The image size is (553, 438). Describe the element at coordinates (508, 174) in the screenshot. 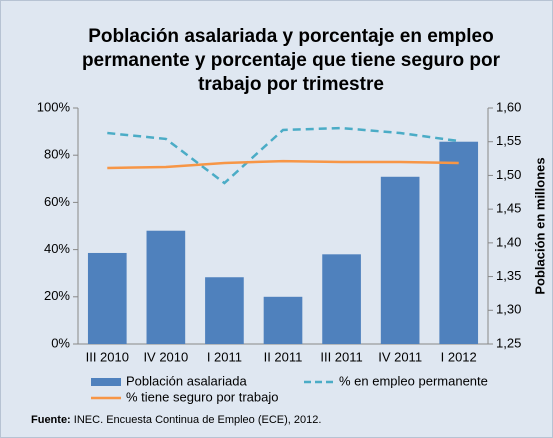

I see `y2-tick-label: 1,50` at that location.